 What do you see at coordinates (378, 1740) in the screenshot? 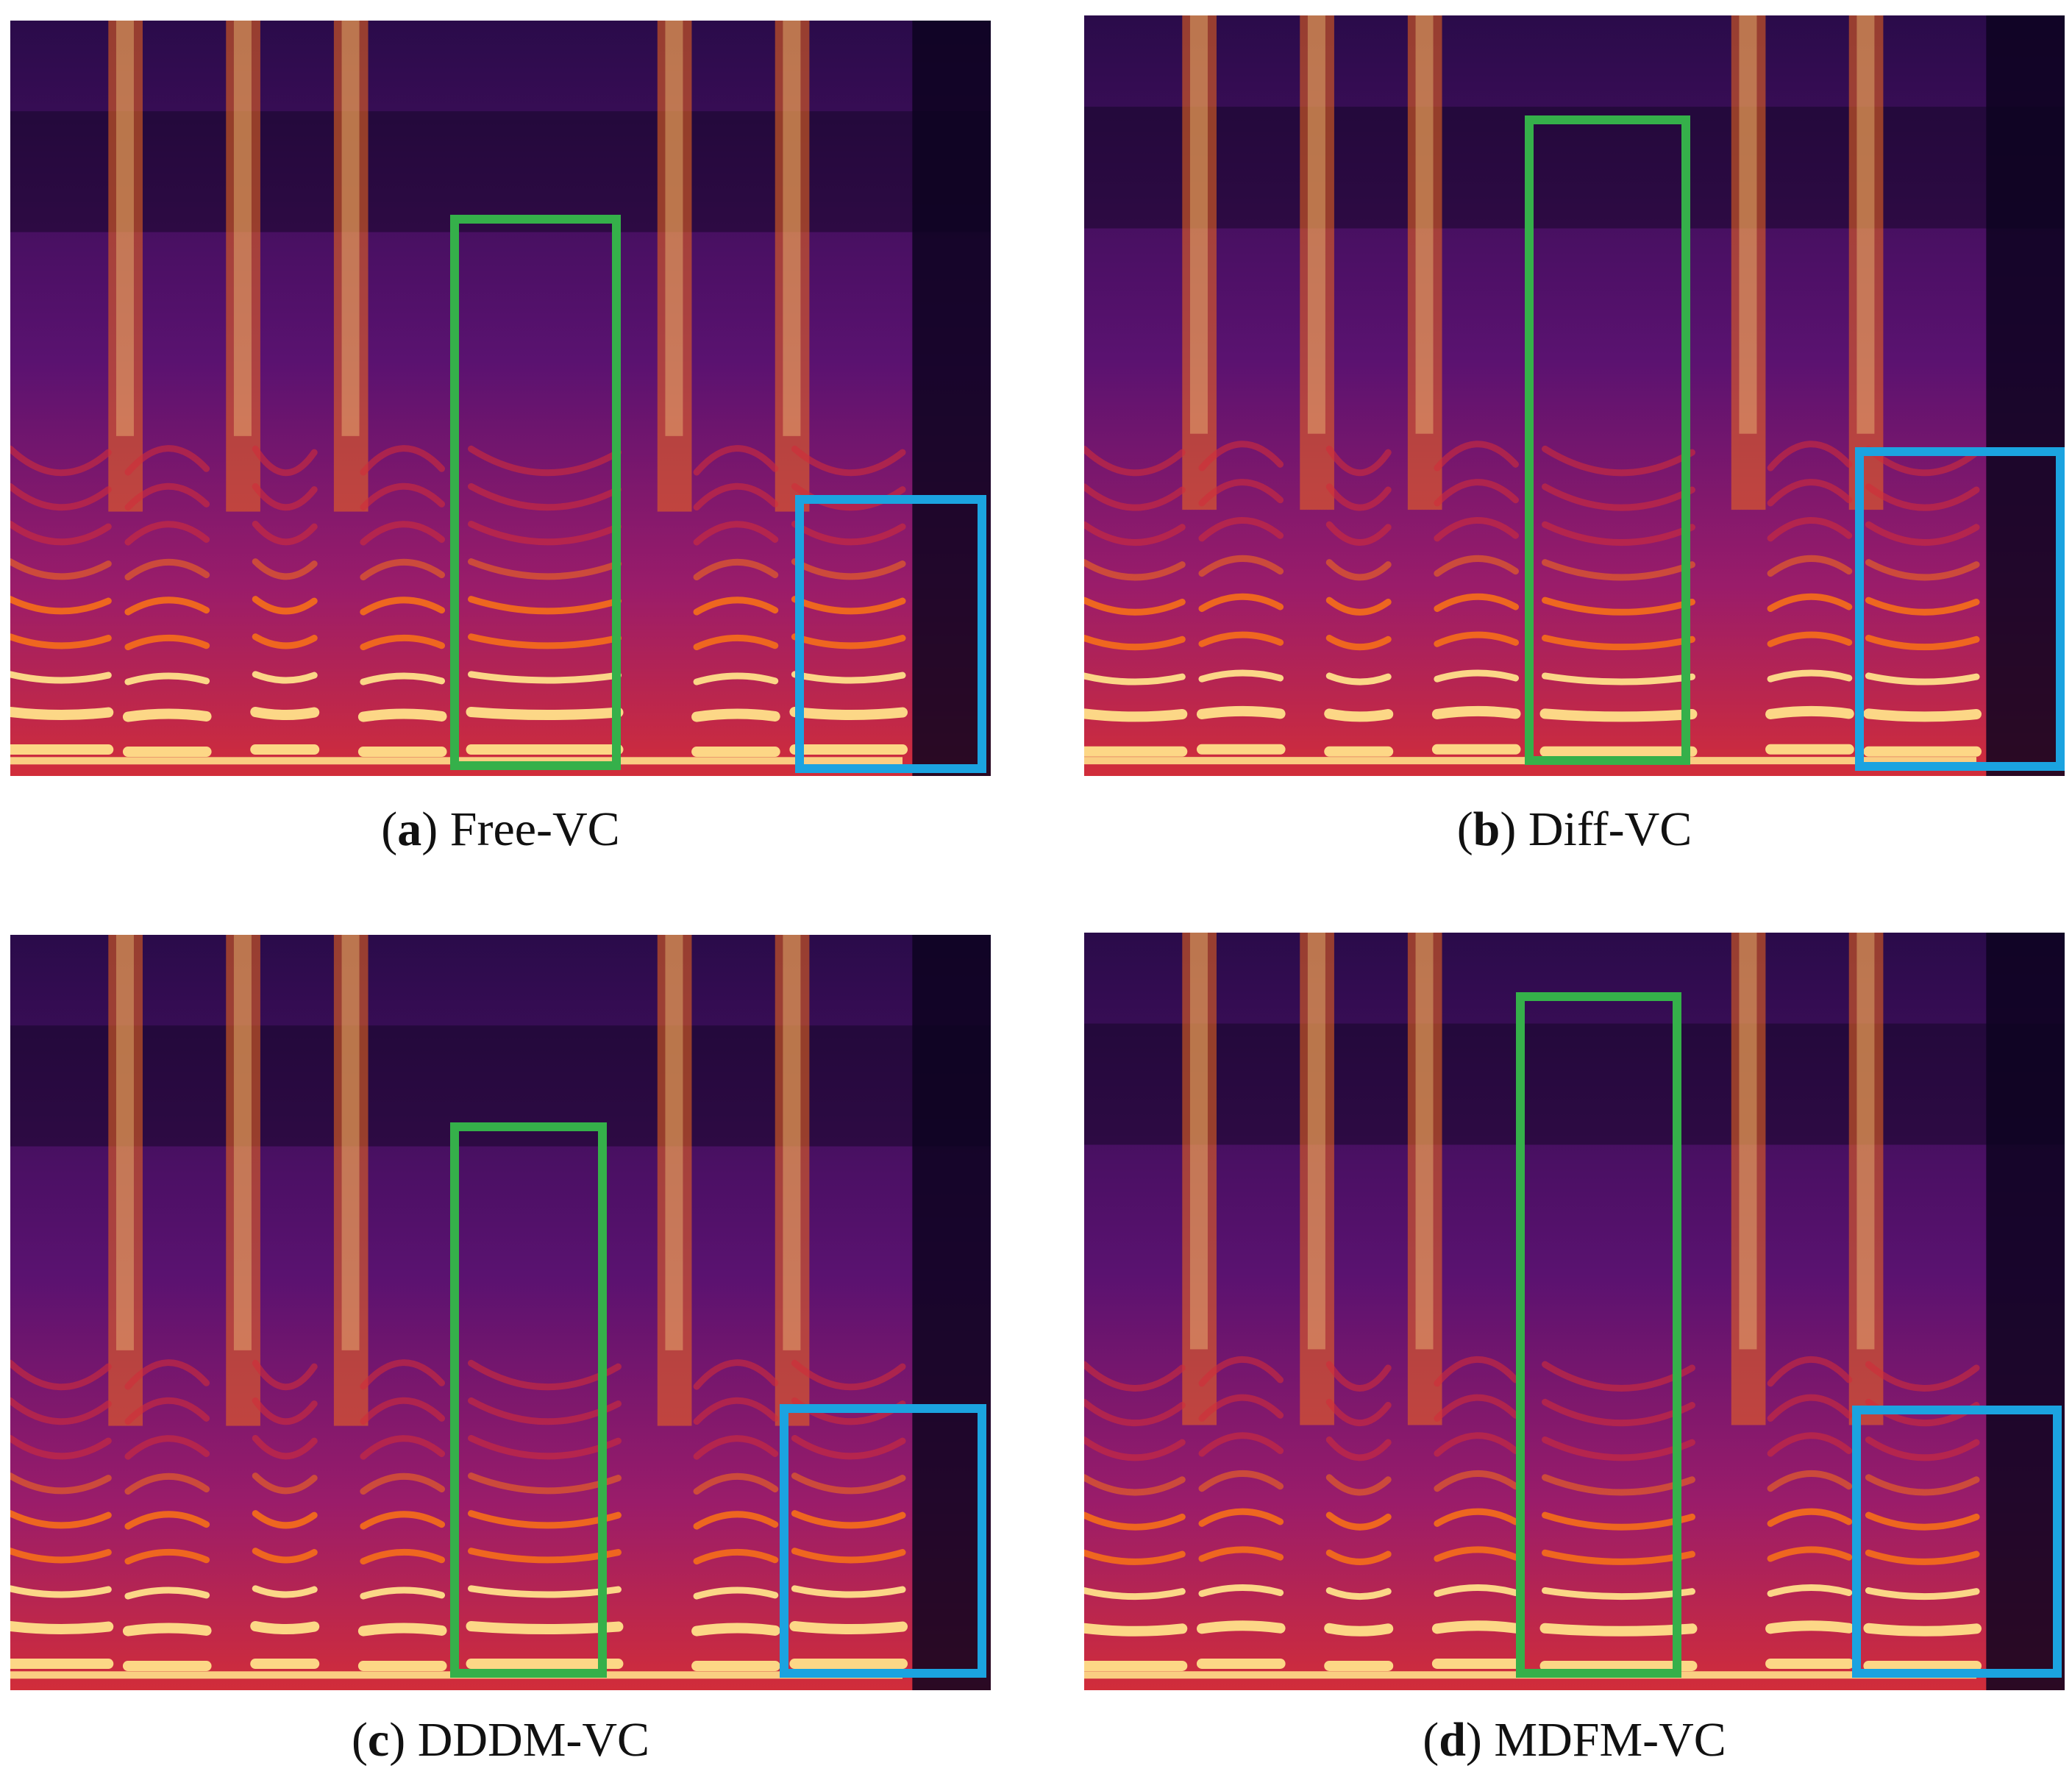
I see `caption-tag: c` at bounding box center [378, 1740].